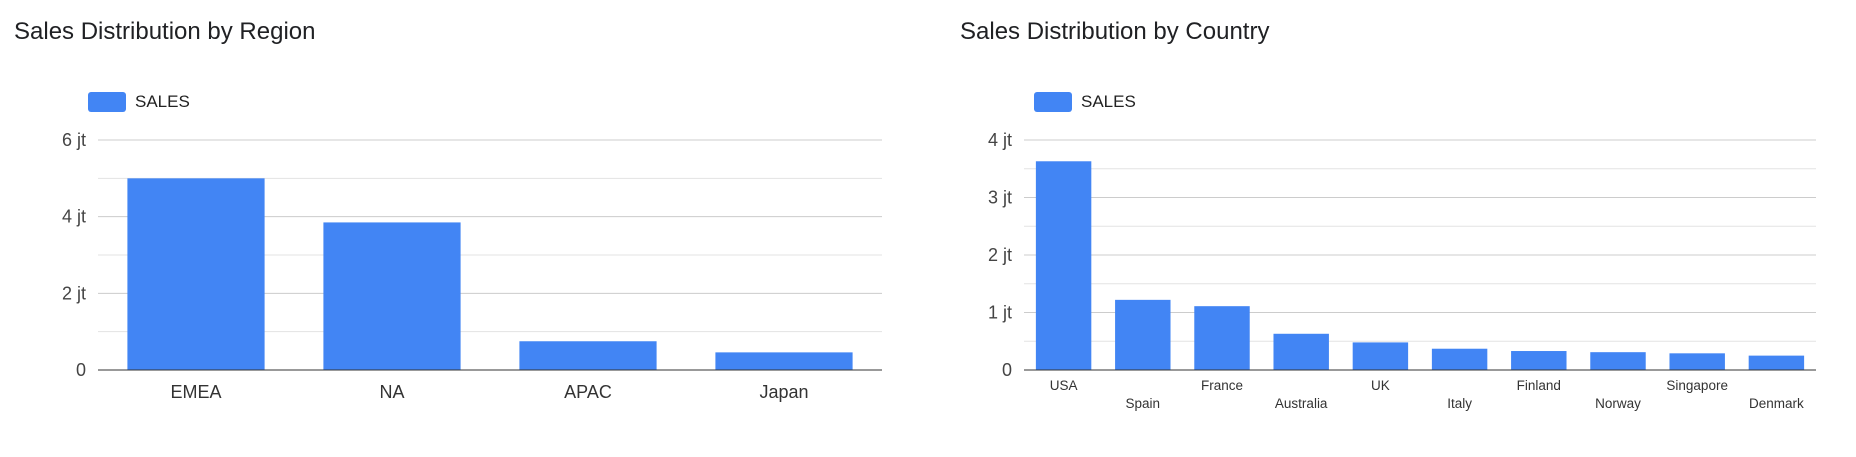 The height and width of the screenshot is (457, 1856). What do you see at coordinates (1301, 403) in the screenshot?
I see `x-tick-label: Australia` at bounding box center [1301, 403].